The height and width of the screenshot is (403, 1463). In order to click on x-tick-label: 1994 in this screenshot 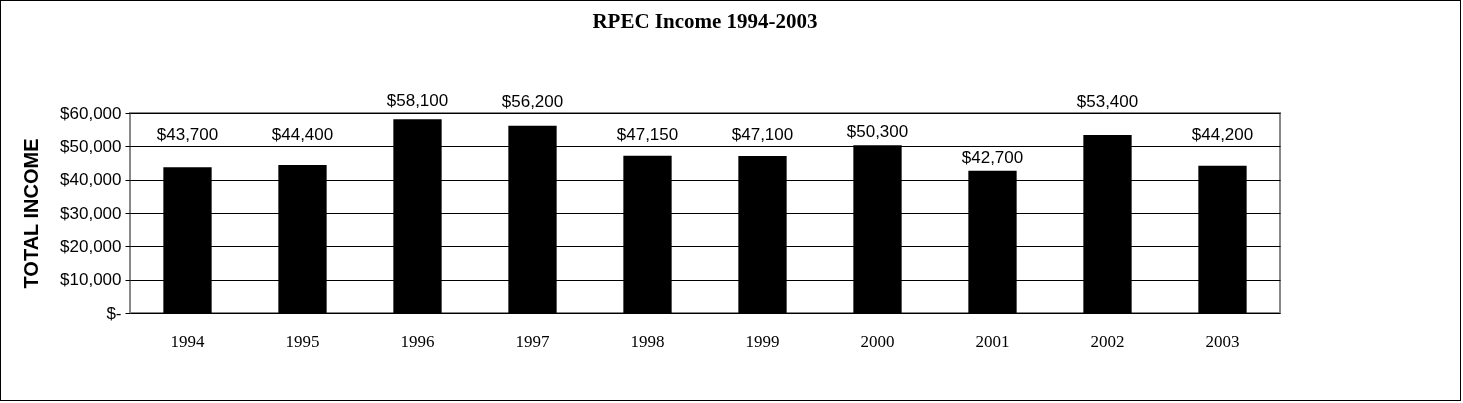, I will do `click(187, 341)`.